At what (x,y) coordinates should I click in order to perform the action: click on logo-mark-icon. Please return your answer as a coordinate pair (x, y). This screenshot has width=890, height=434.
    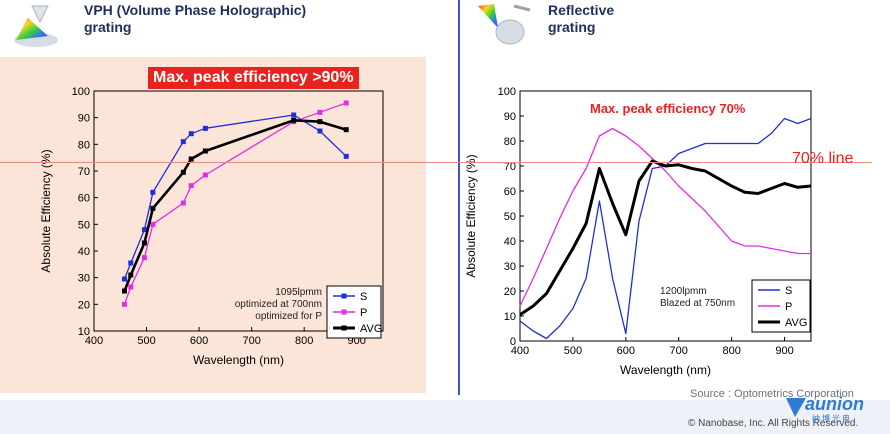
    Looking at the image, I should click on (796, 407).